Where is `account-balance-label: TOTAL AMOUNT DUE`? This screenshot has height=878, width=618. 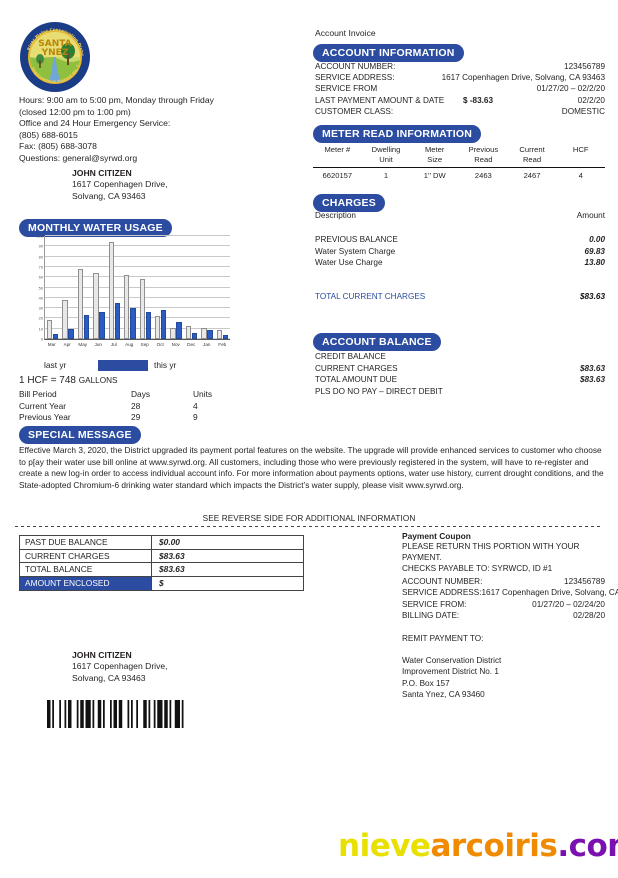 account-balance-label: TOTAL AMOUNT DUE is located at coordinates (356, 380).